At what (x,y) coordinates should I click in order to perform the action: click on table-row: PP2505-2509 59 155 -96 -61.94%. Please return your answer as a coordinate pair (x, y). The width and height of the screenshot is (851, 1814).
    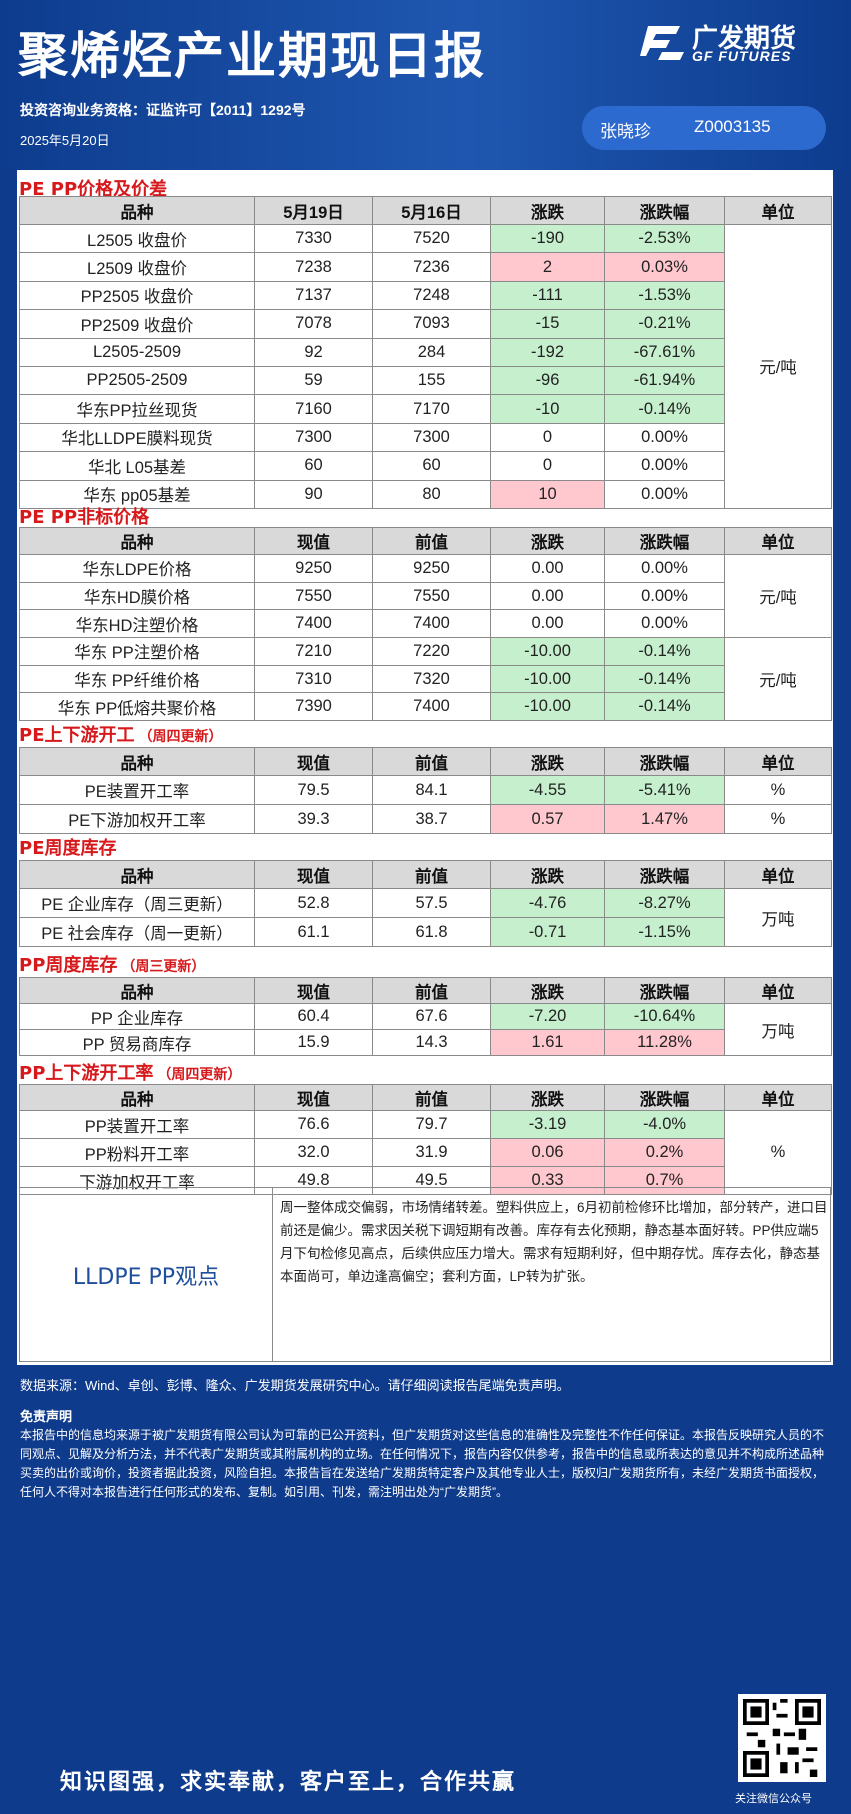
    Looking at the image, I should click on (425, 380).